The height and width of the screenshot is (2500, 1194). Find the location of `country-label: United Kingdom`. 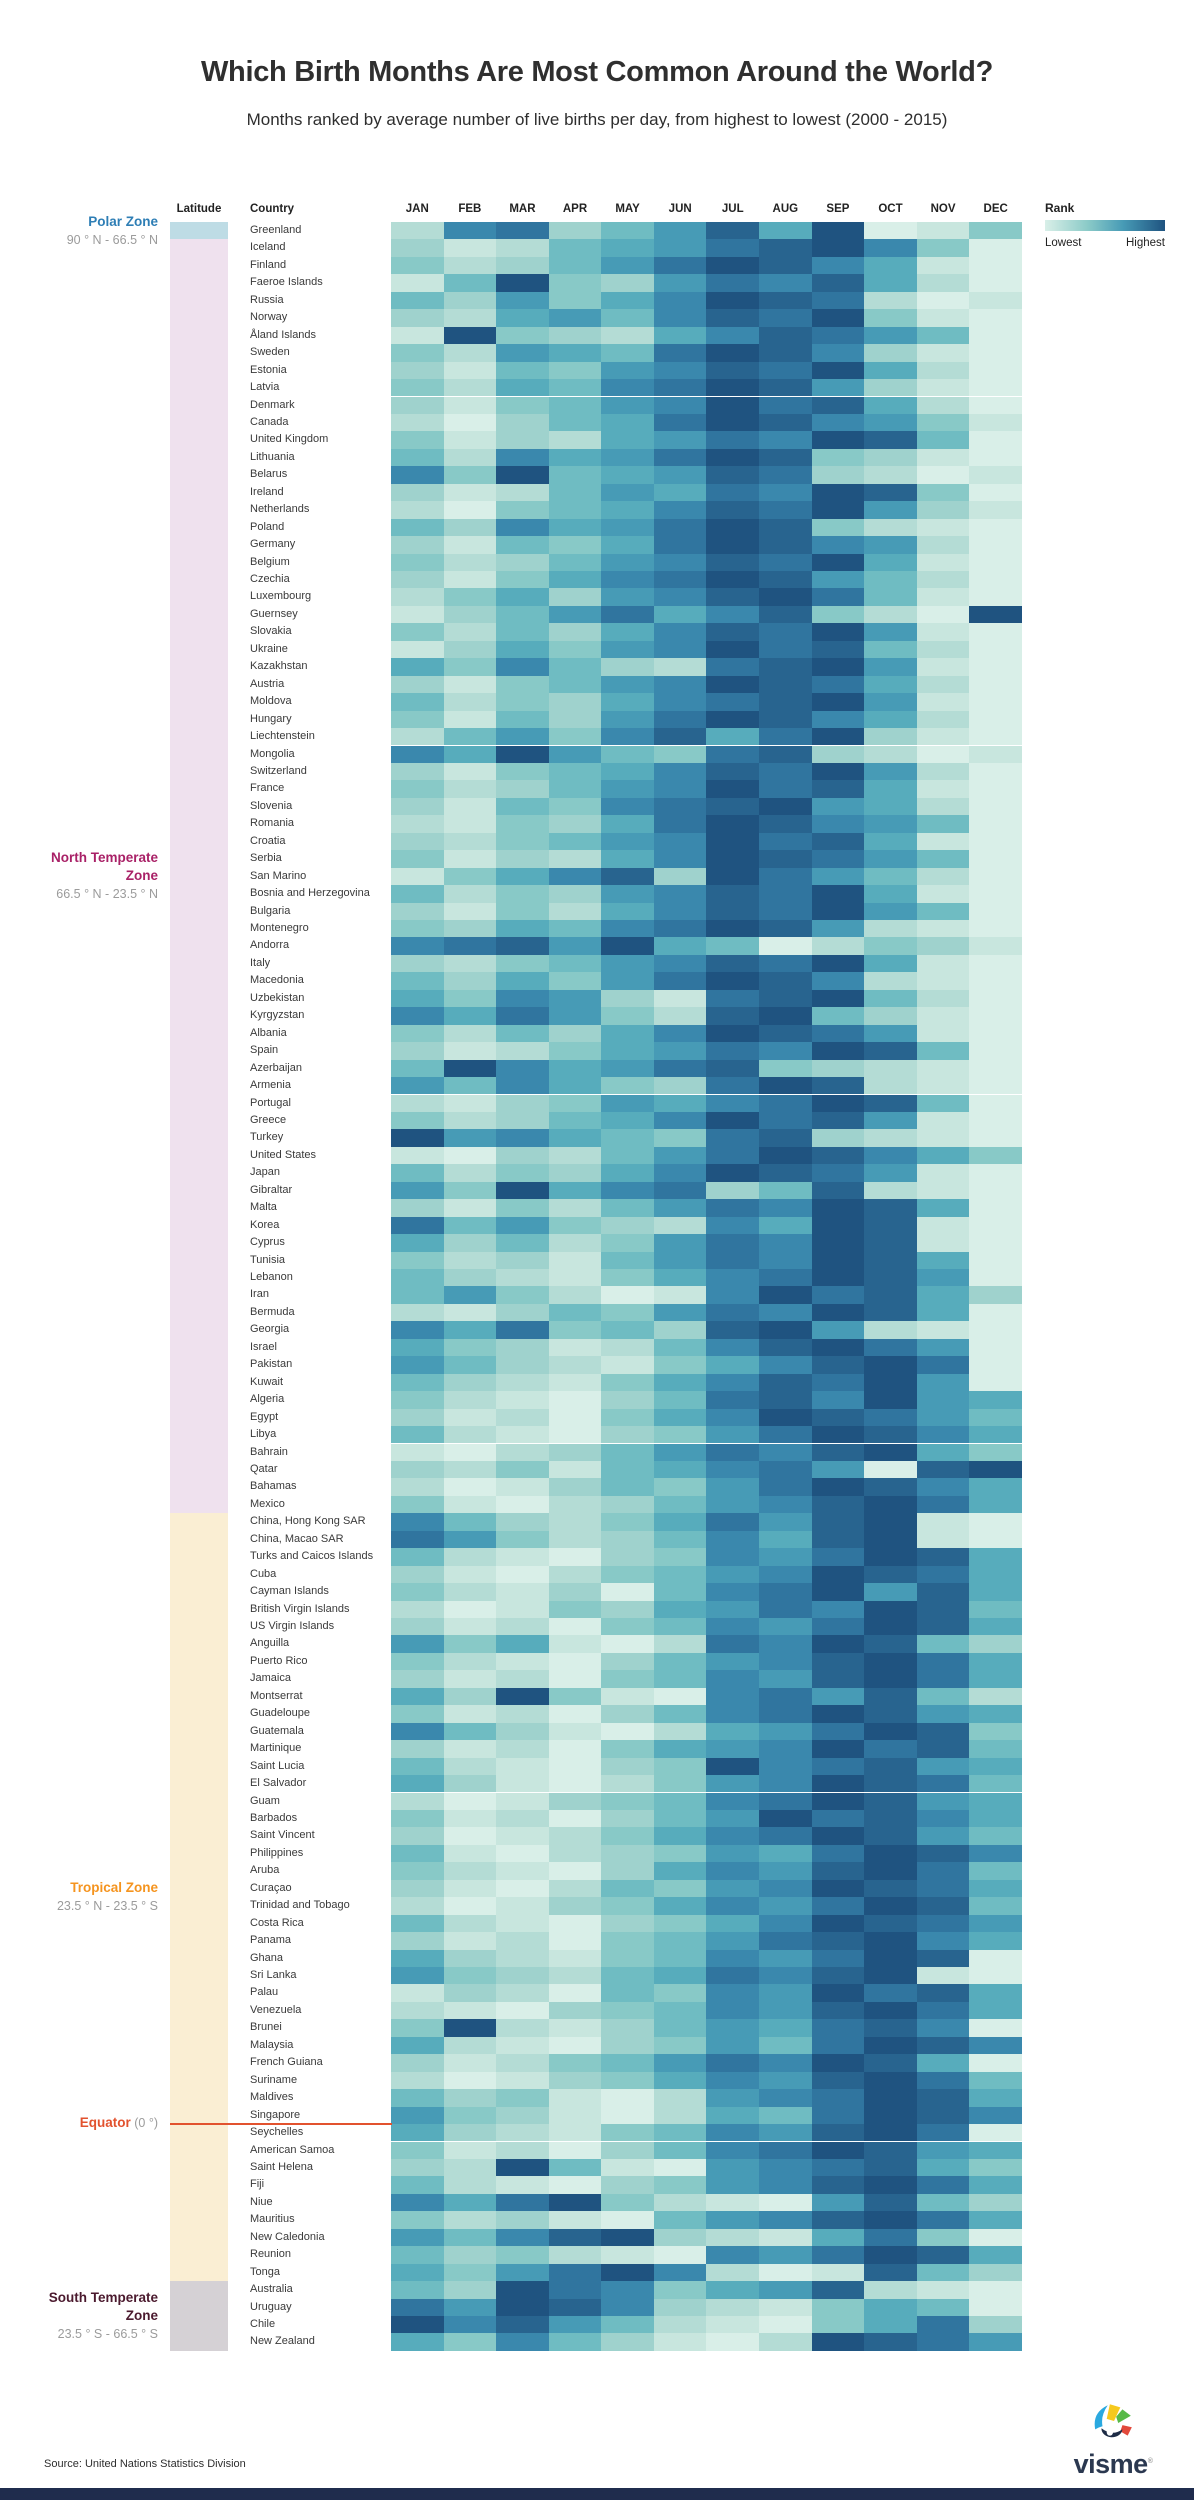

country-label: United Kingdom is located at coordinates (289, 439).